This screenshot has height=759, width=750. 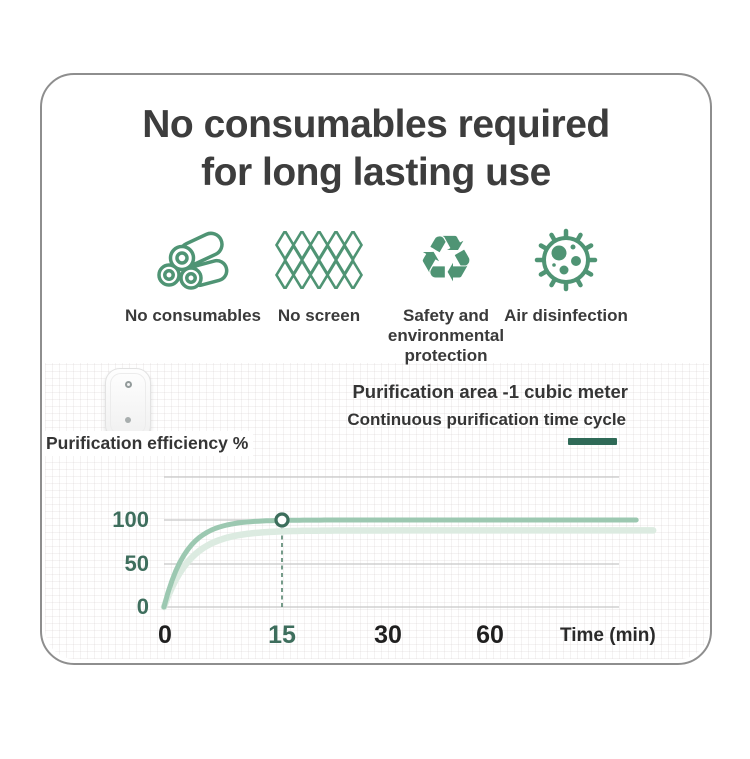 I want to click on y-axis-title: Purification efficiency %, so click(x=149, y=443).